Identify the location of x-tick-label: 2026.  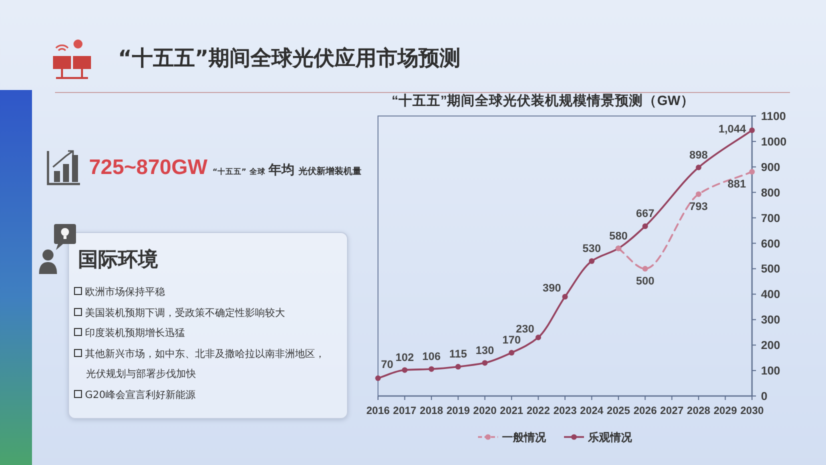
(645, 411).